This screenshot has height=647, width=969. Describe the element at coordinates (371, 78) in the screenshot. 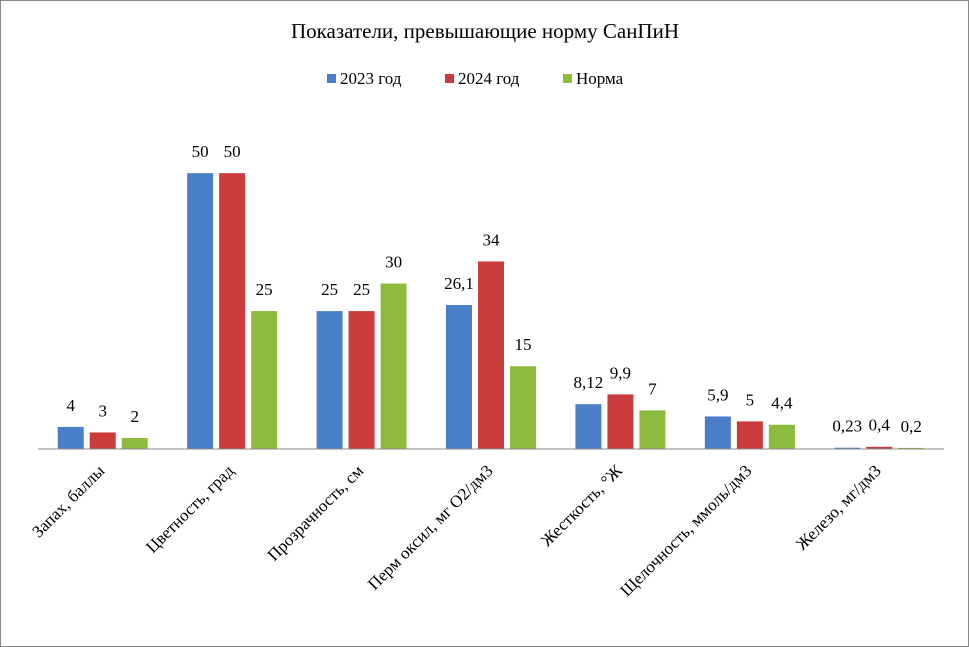

I see `legend-label: 2023 год` at that location.